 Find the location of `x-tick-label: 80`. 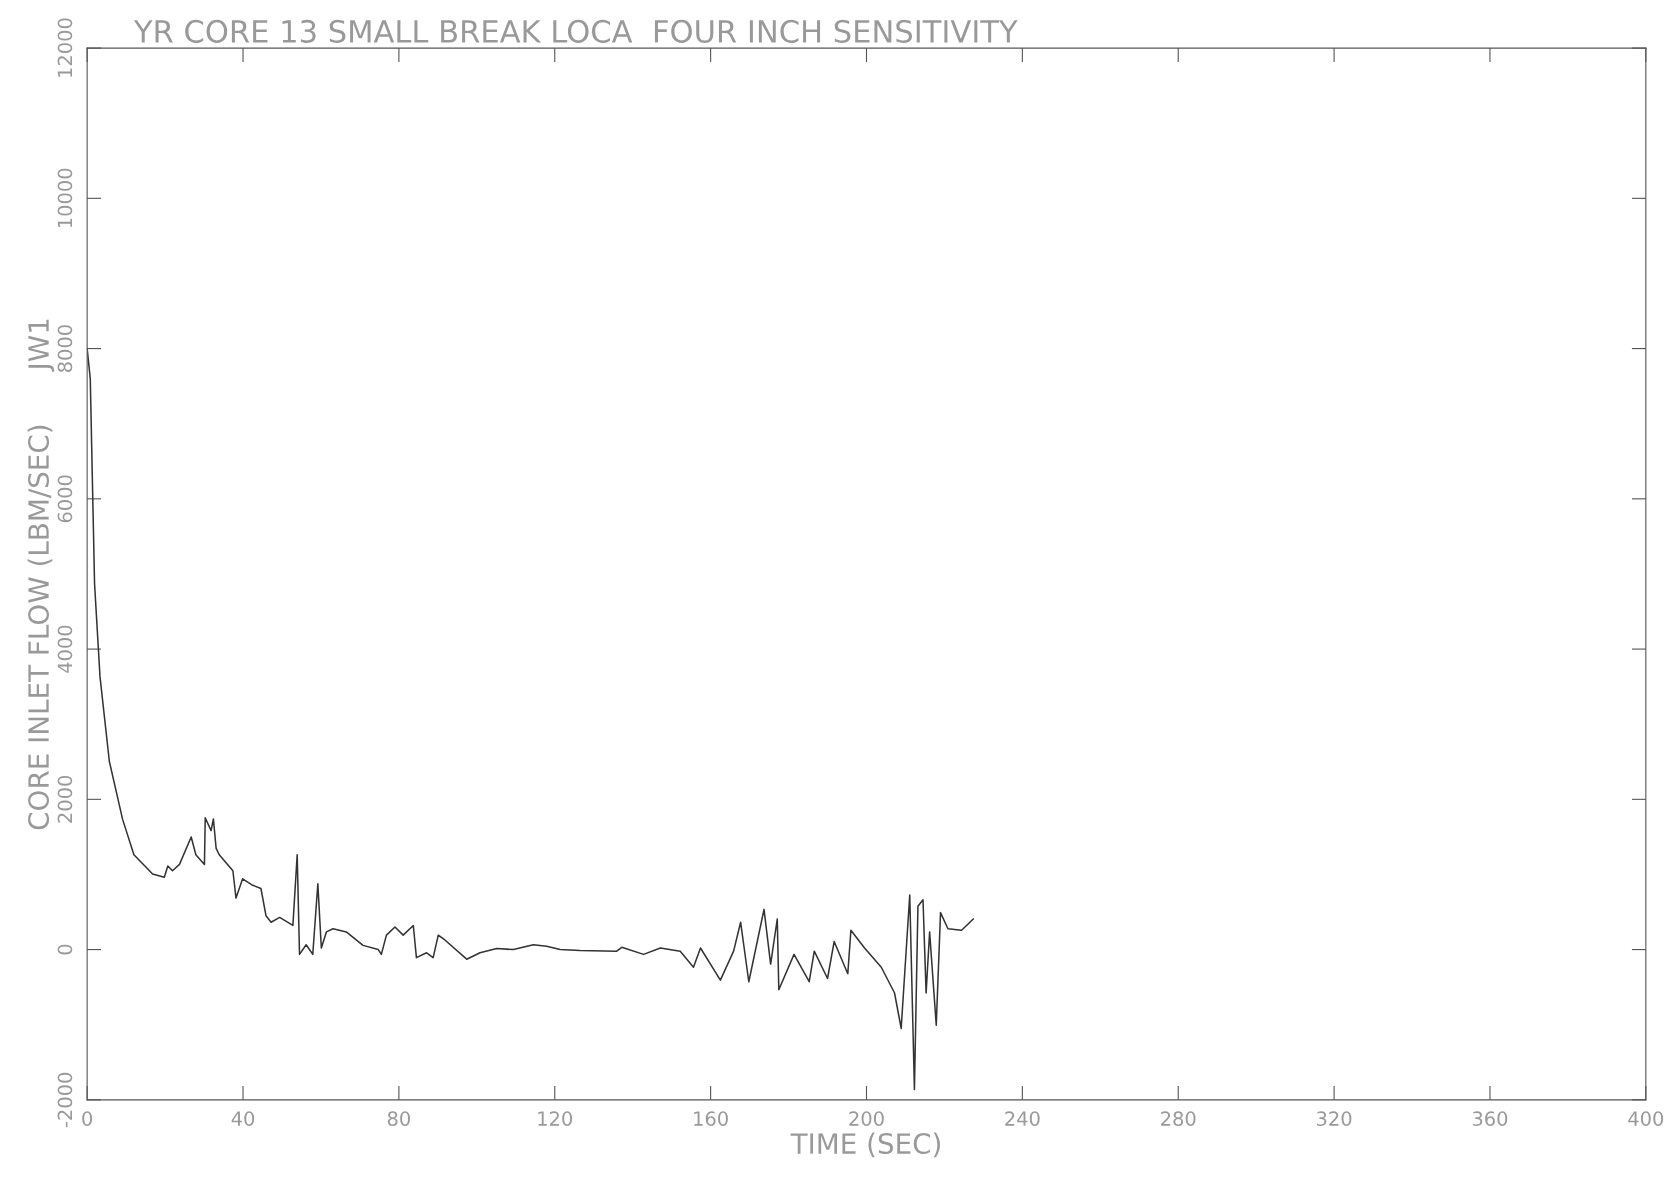

x-tick-label: 80 is located at coordinates (398, 1118).